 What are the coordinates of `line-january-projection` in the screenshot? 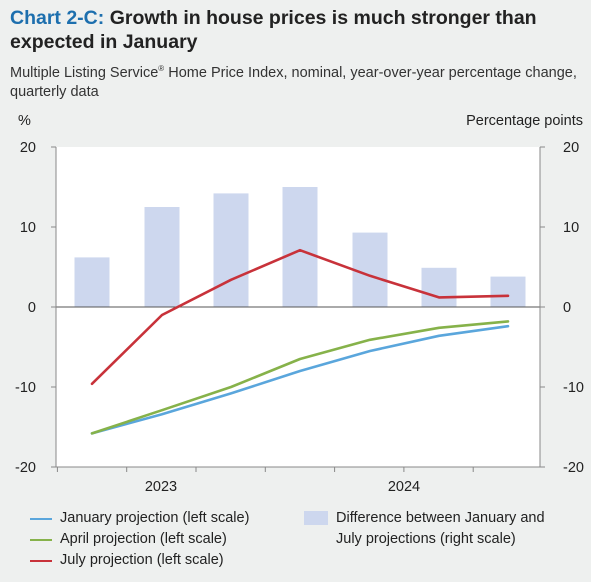 It's located at (300, 379).